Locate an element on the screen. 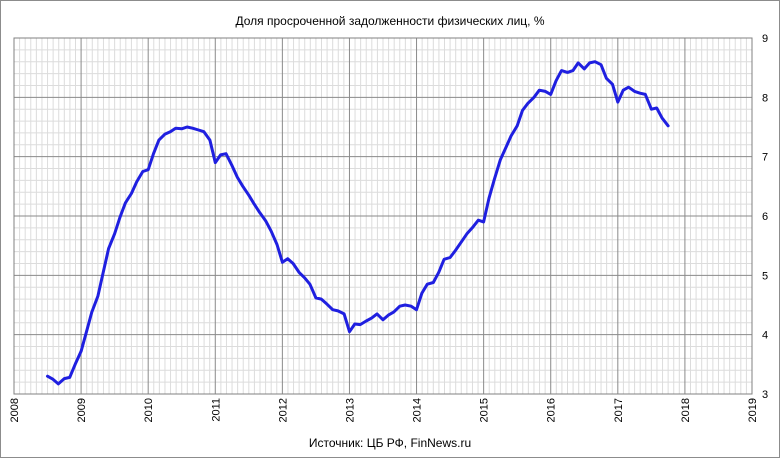  y-tick-label: 7 is located at coordinates (765, 158).